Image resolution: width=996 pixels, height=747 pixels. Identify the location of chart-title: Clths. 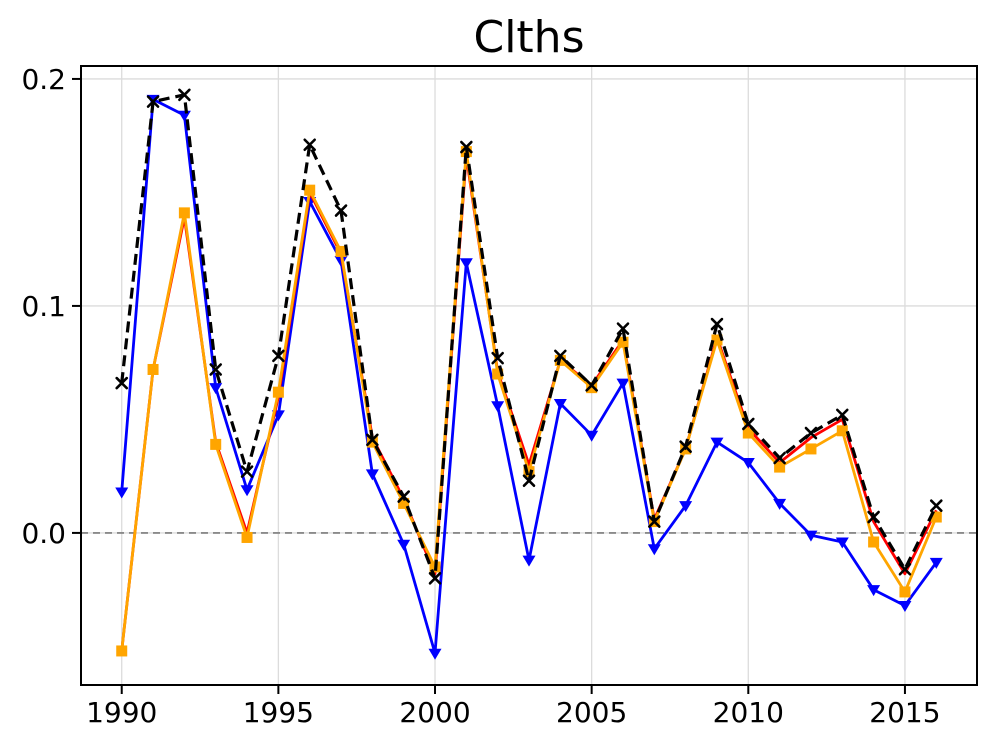
(528, 37).